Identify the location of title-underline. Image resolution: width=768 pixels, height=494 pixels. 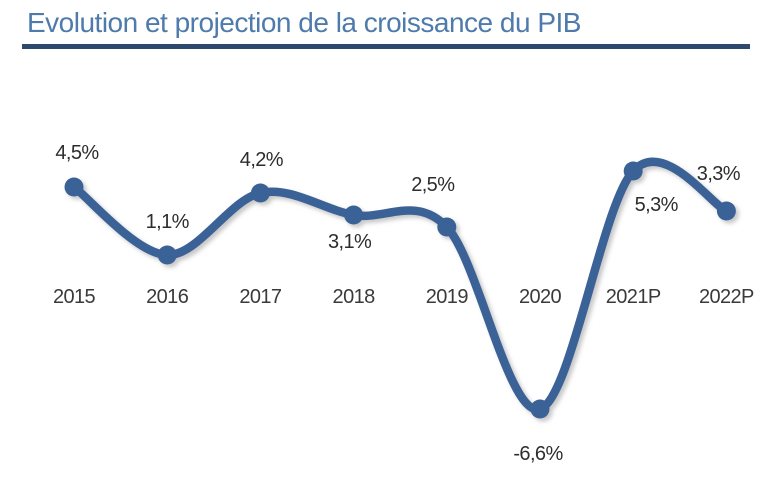
(386, 47).